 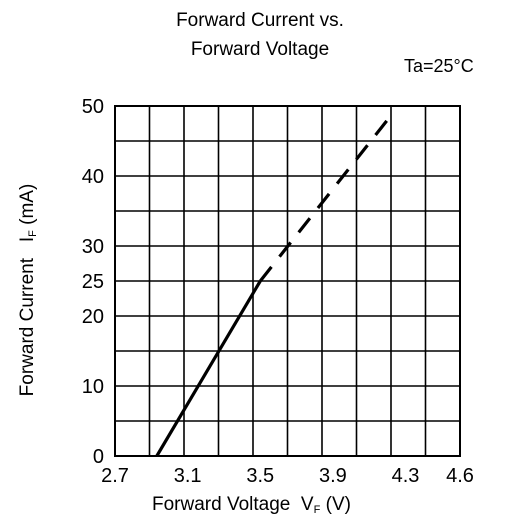 What do you see at coordinates (406, 476) in the screenshot?
I see `x-tick-label: 4.3` at bounding box center [406, 476].